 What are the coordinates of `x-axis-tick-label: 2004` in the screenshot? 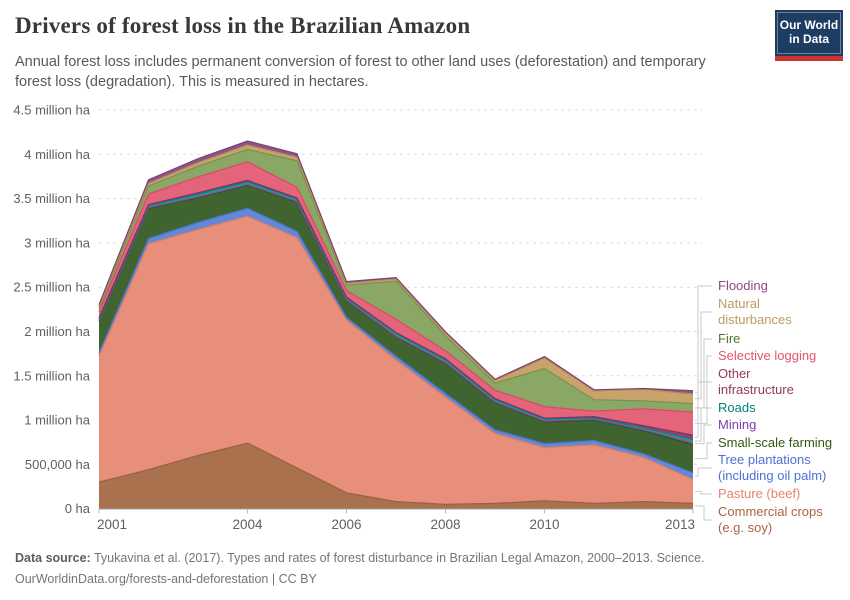 It's located at (247, 524).